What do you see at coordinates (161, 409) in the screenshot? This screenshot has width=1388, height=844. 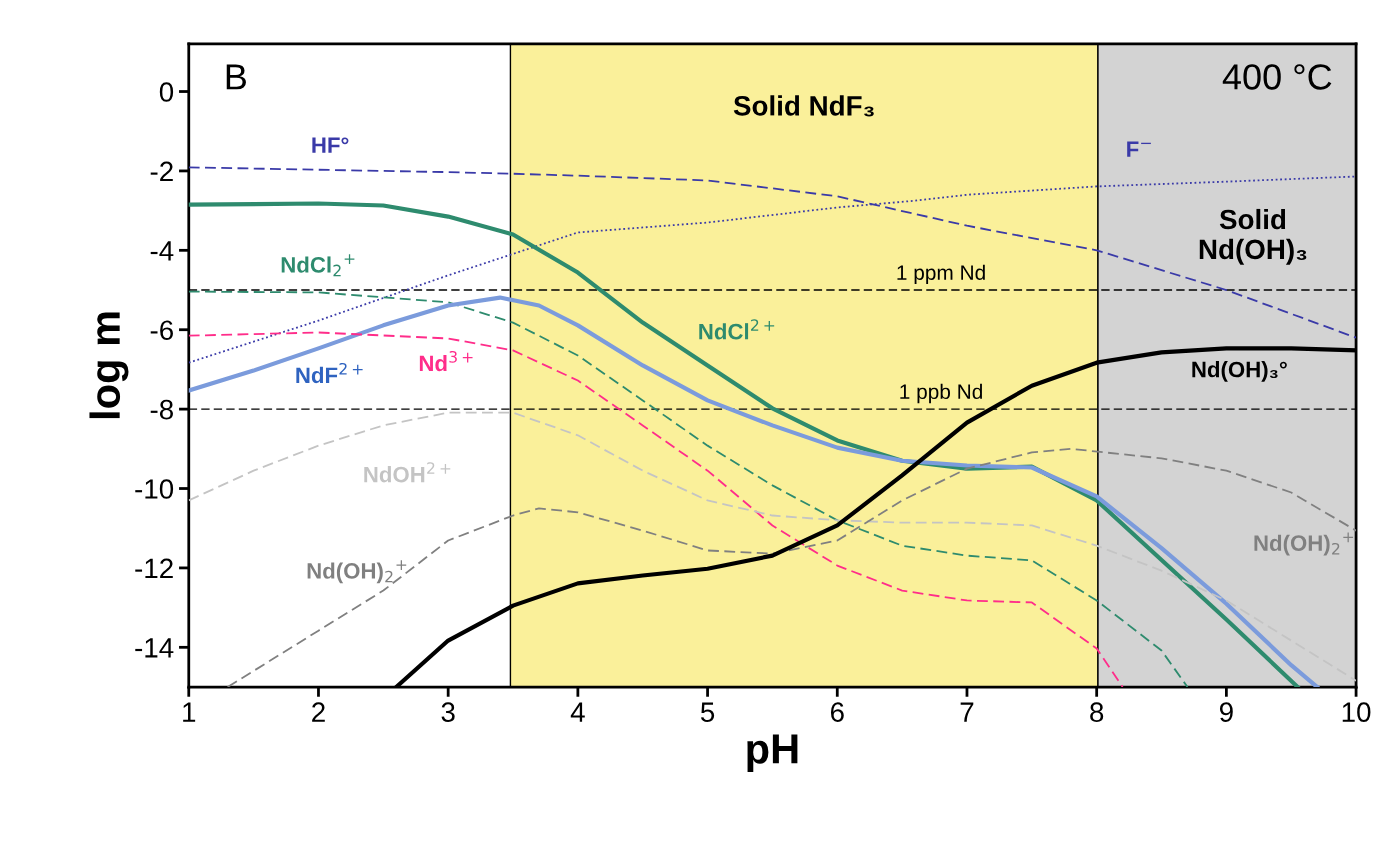 I see `y-tick-label: -8` at bounding box center [161, 409].